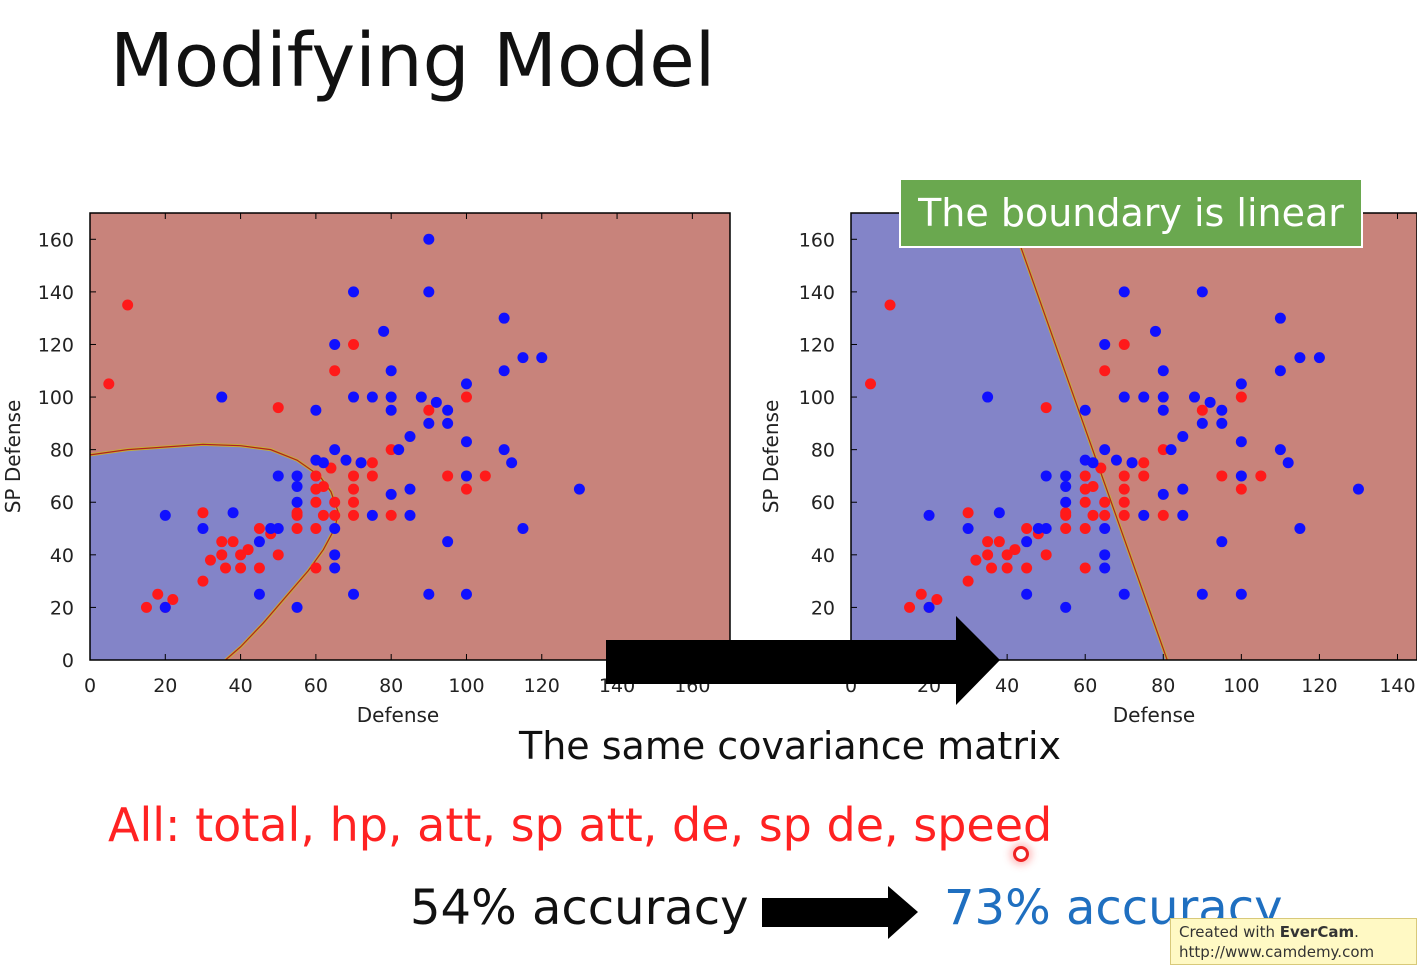  Describe the element at coordinates (1229, 932) in the screenshot. I see `watermark-prefix: Created with` at that location.